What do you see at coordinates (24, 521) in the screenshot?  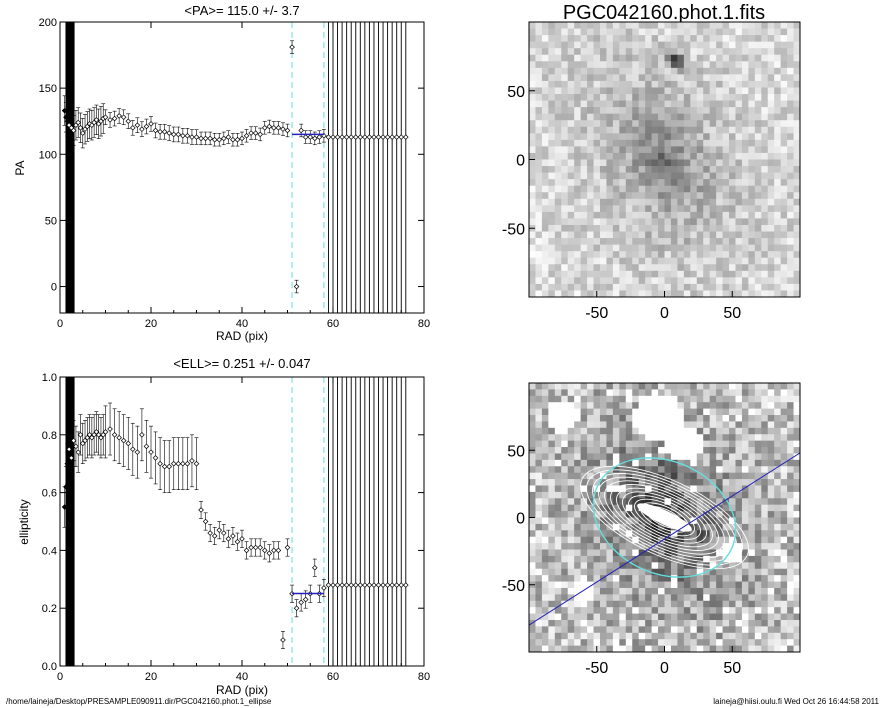 I see `ell-chart-ylabel: ellipticity` at bounding box center [24, 521].